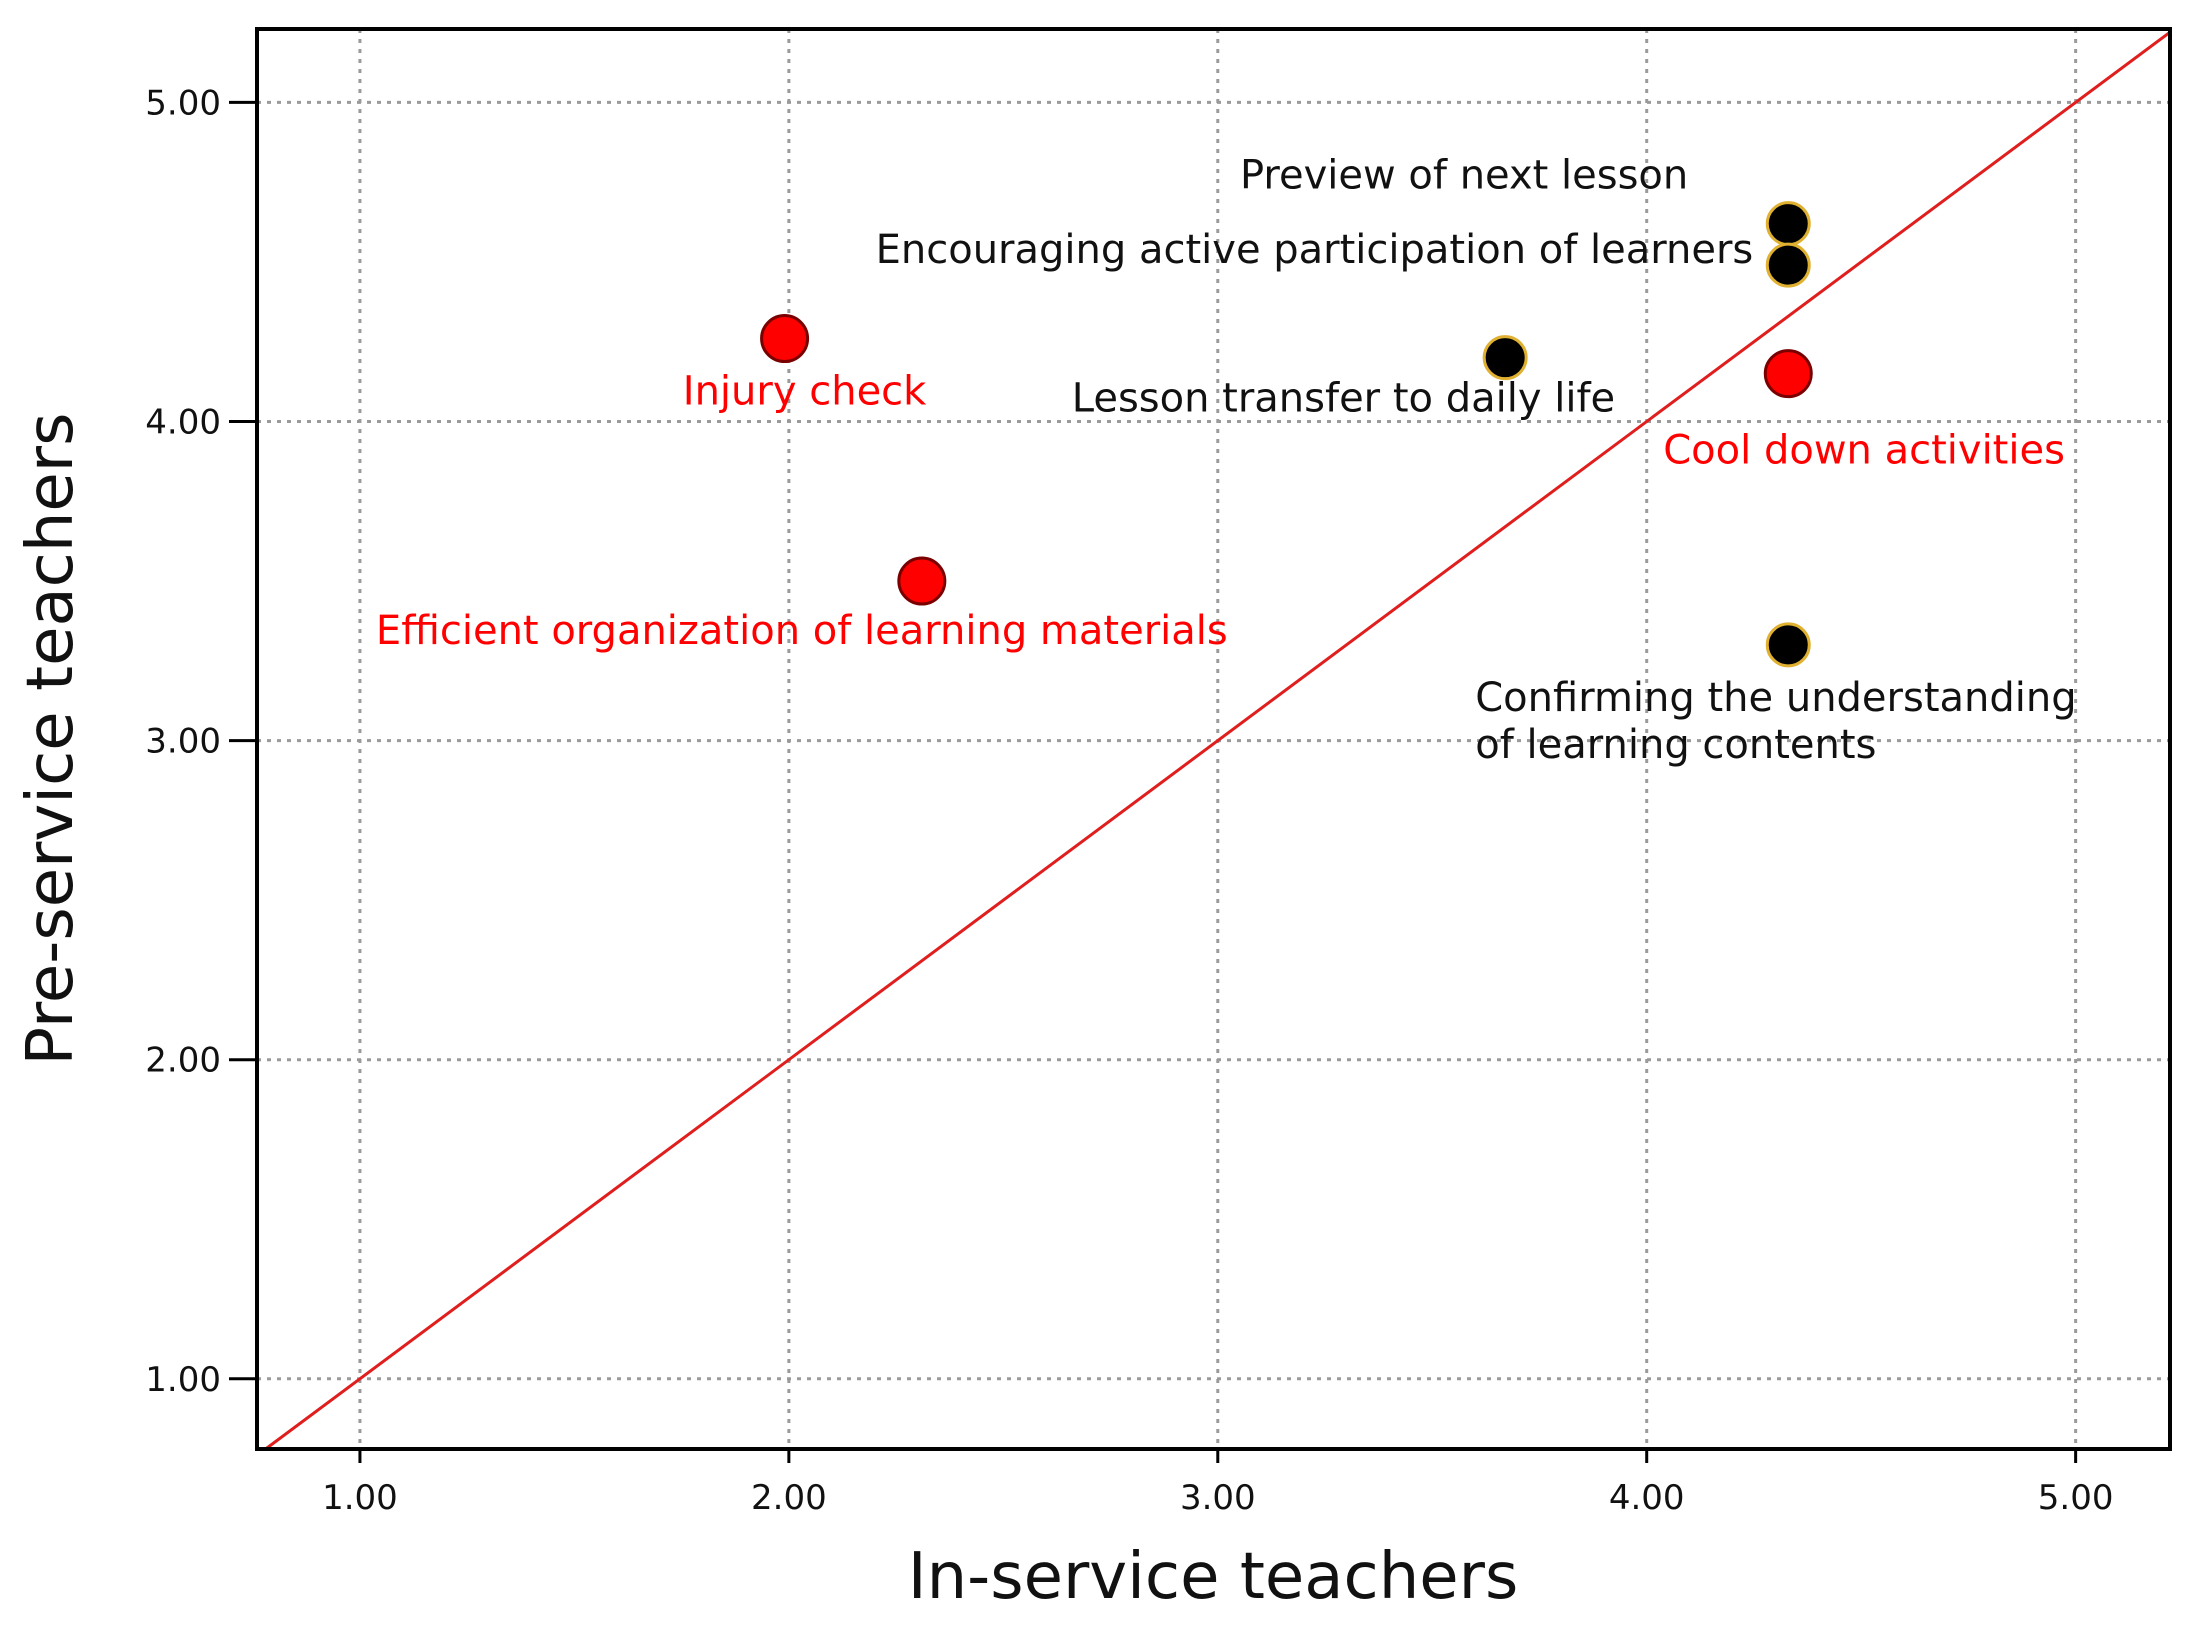  I want to click on point-label-line: Cool down activities, so click(1864, 451).